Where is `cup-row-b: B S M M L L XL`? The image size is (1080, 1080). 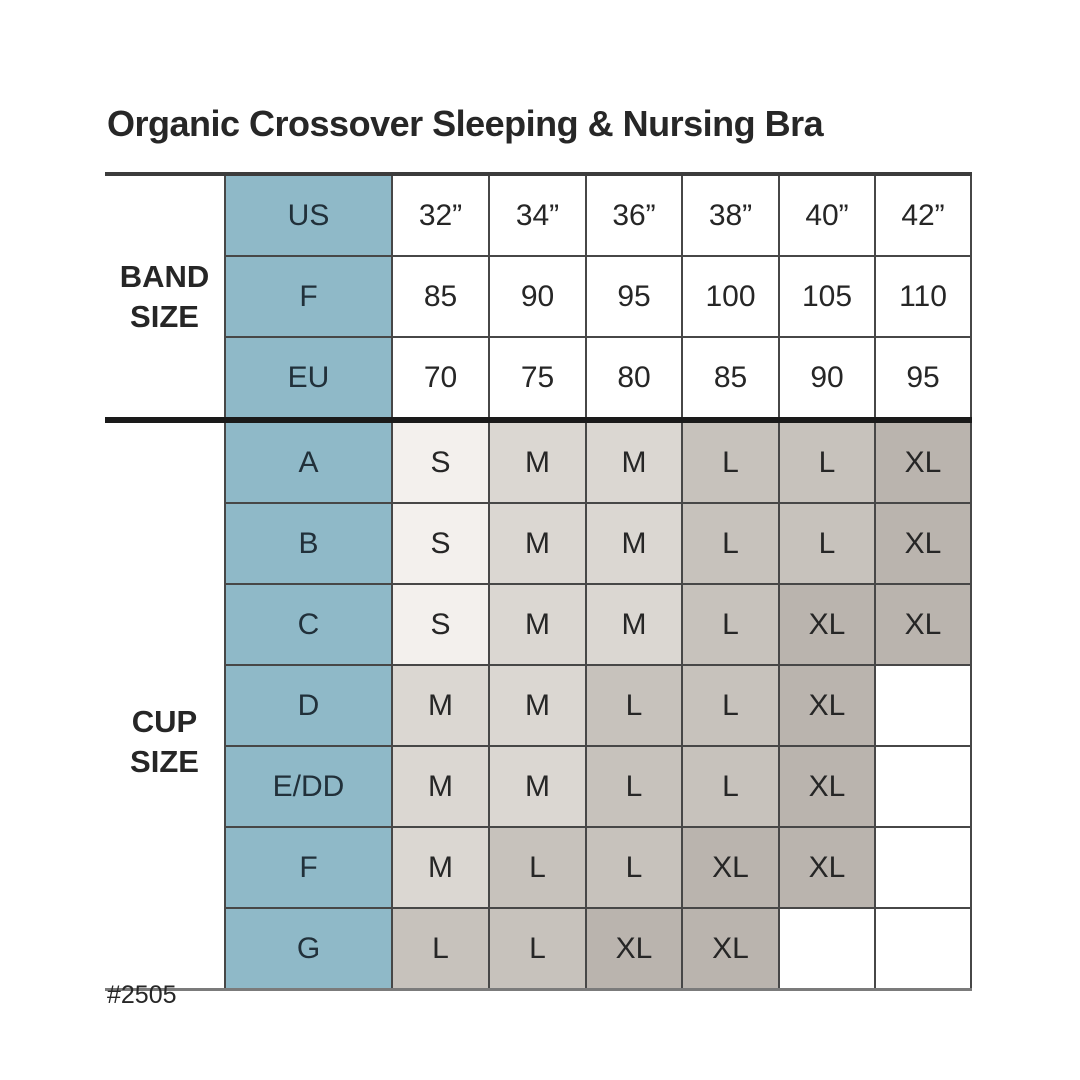 cup-row-b: B S M M L L XL is located at coordinates (538, 543).